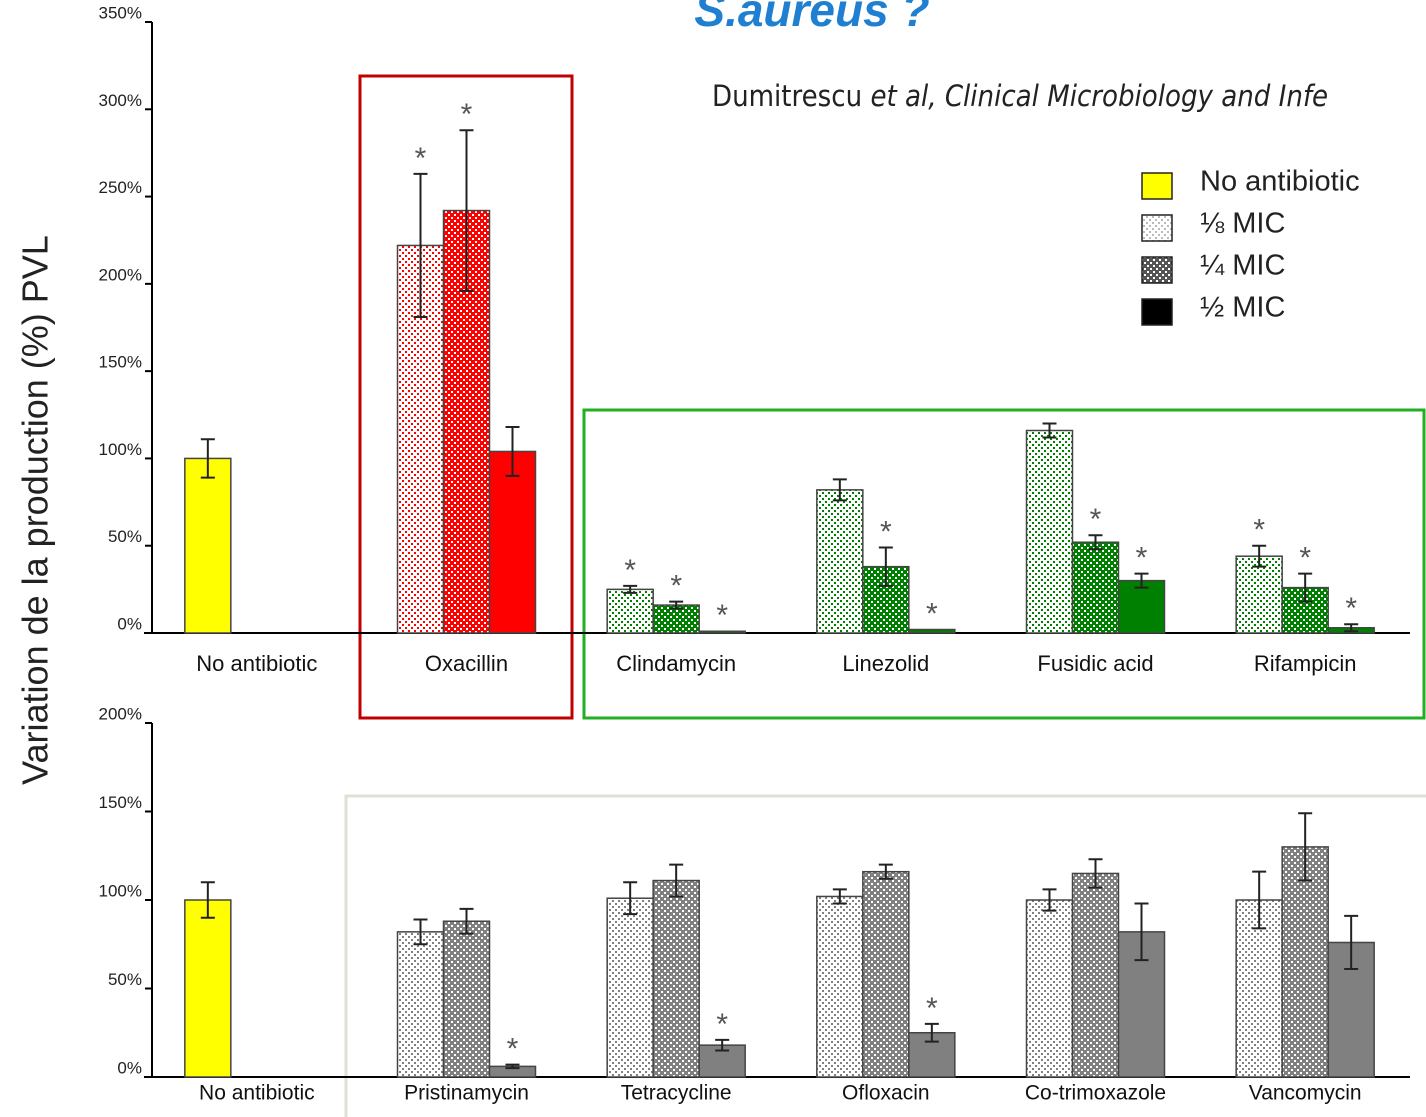 Image resolution: width=1426 pixels, height=1117 pixels. I want to click on x-tick-label: Fusidic acid, so click(1095, 663).